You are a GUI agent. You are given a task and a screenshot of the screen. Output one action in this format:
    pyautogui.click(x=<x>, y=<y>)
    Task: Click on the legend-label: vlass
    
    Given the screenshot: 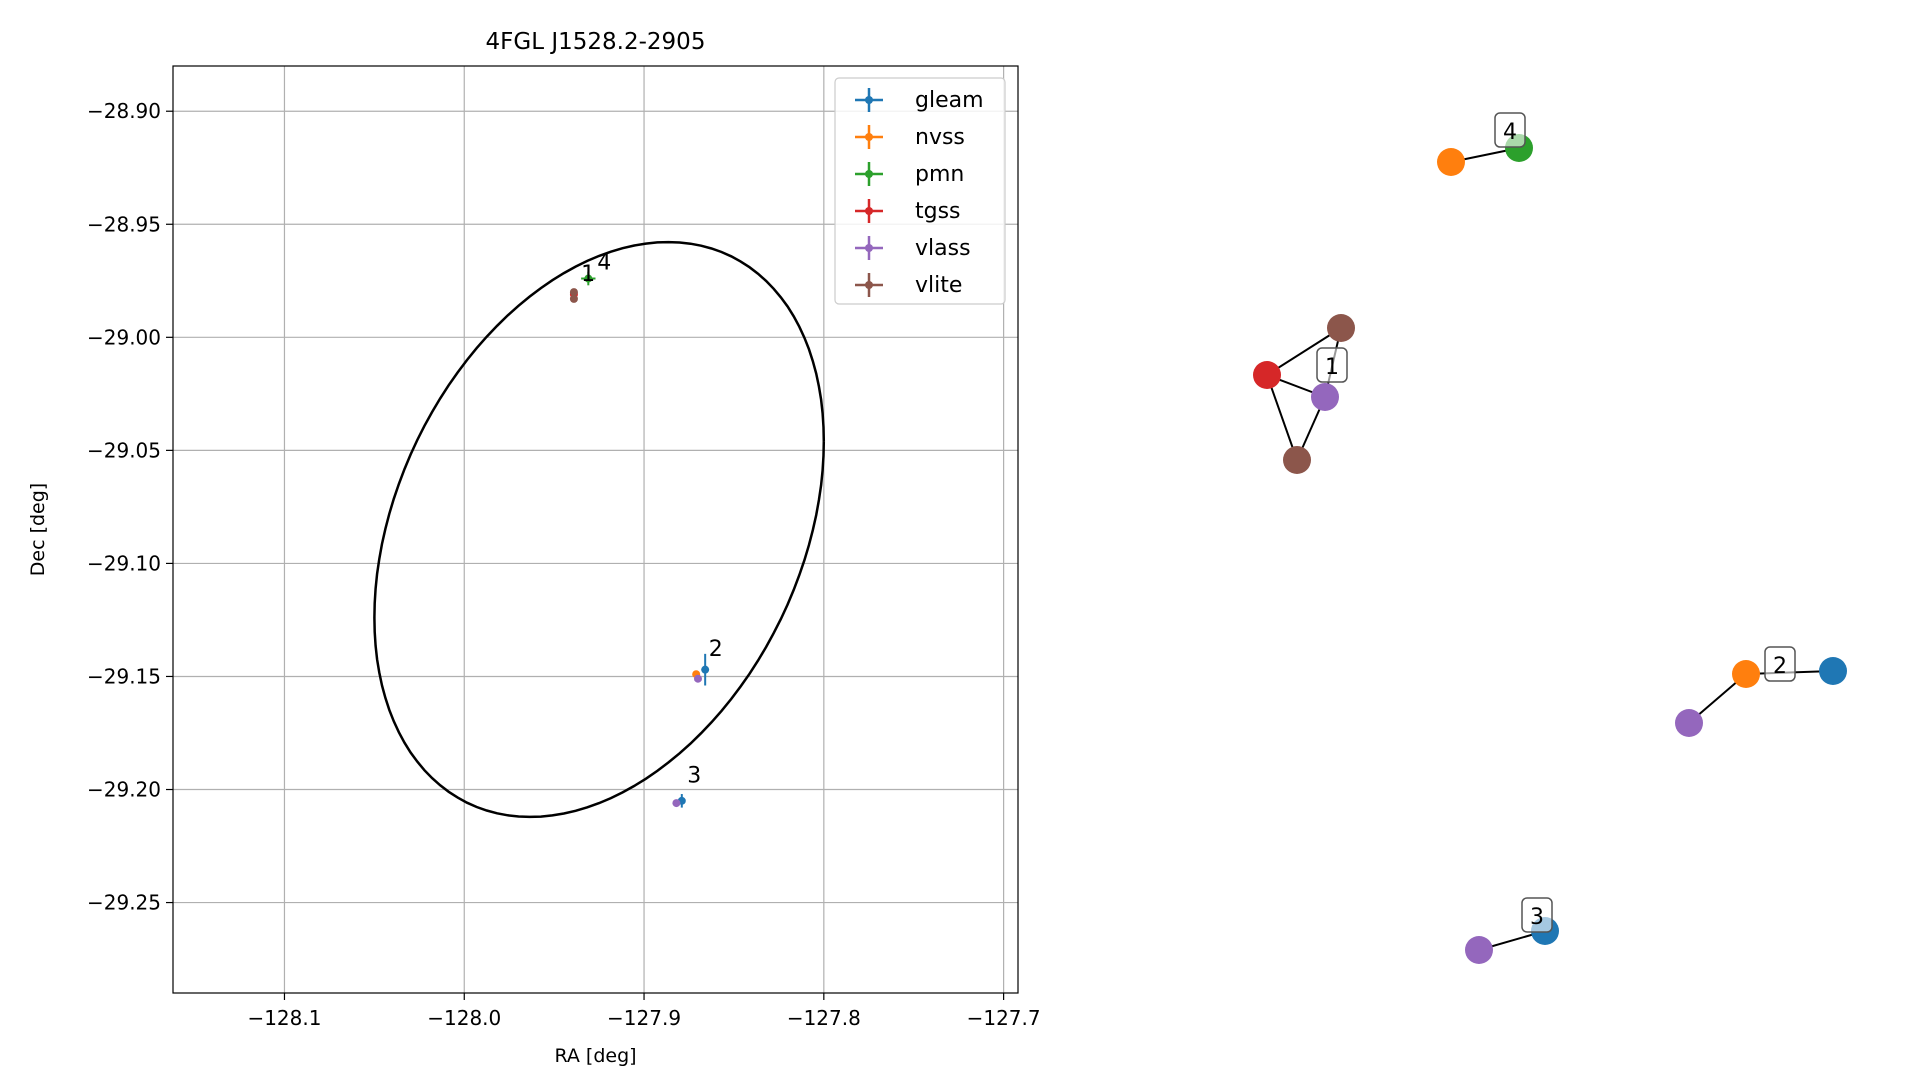 What is the action you would take?
    pyautogui.click(x=943, y=248)
    